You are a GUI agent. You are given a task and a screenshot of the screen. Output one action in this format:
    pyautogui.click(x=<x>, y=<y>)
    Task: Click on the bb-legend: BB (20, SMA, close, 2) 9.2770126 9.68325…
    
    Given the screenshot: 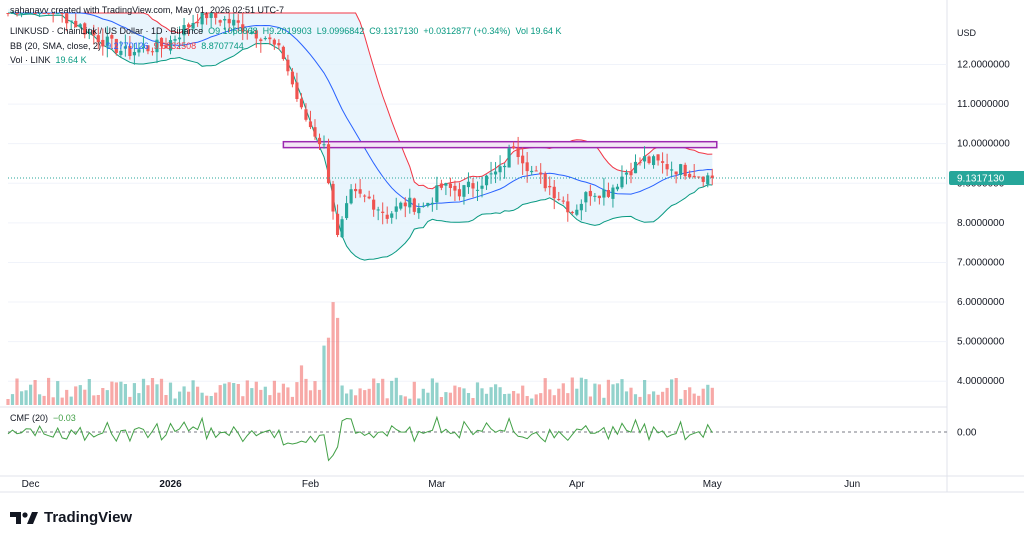 What is the action you would take?
    pyautogui.click(x=127, y=46)
    